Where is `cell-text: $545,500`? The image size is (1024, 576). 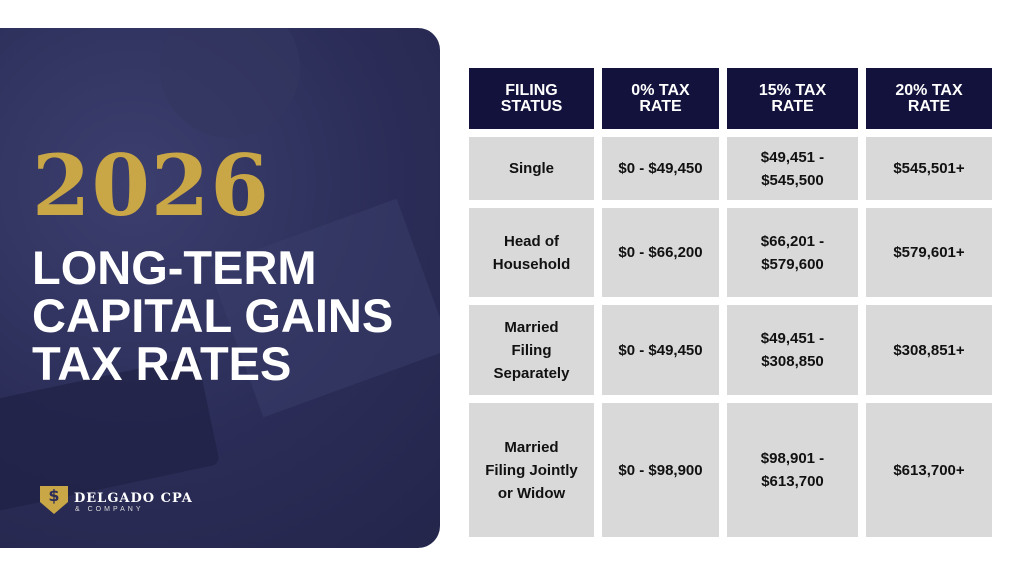 cell-text: $545,500 is located at coordinates (792, 180).